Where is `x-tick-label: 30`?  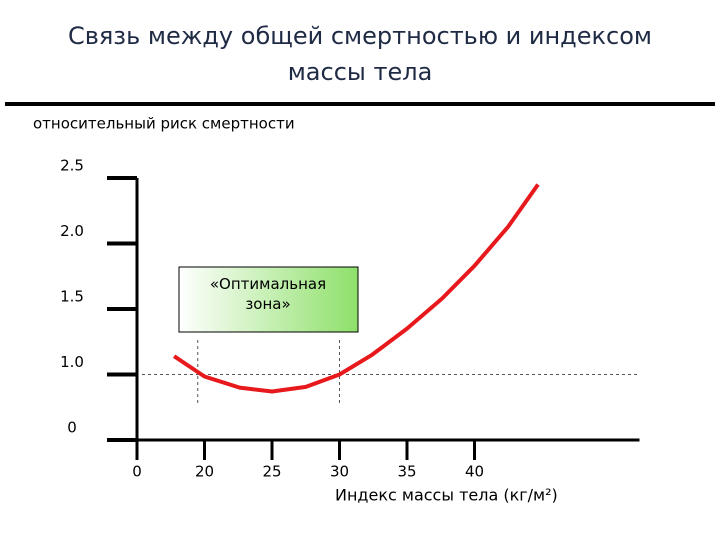 x-tick-label: 30 is located at coordinates (339, 472).